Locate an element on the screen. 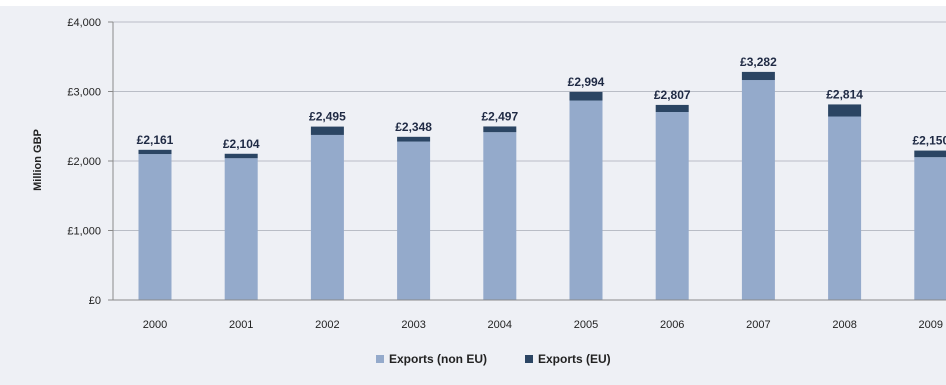  total-label: £3,282 is located at coordinates (758, 62).